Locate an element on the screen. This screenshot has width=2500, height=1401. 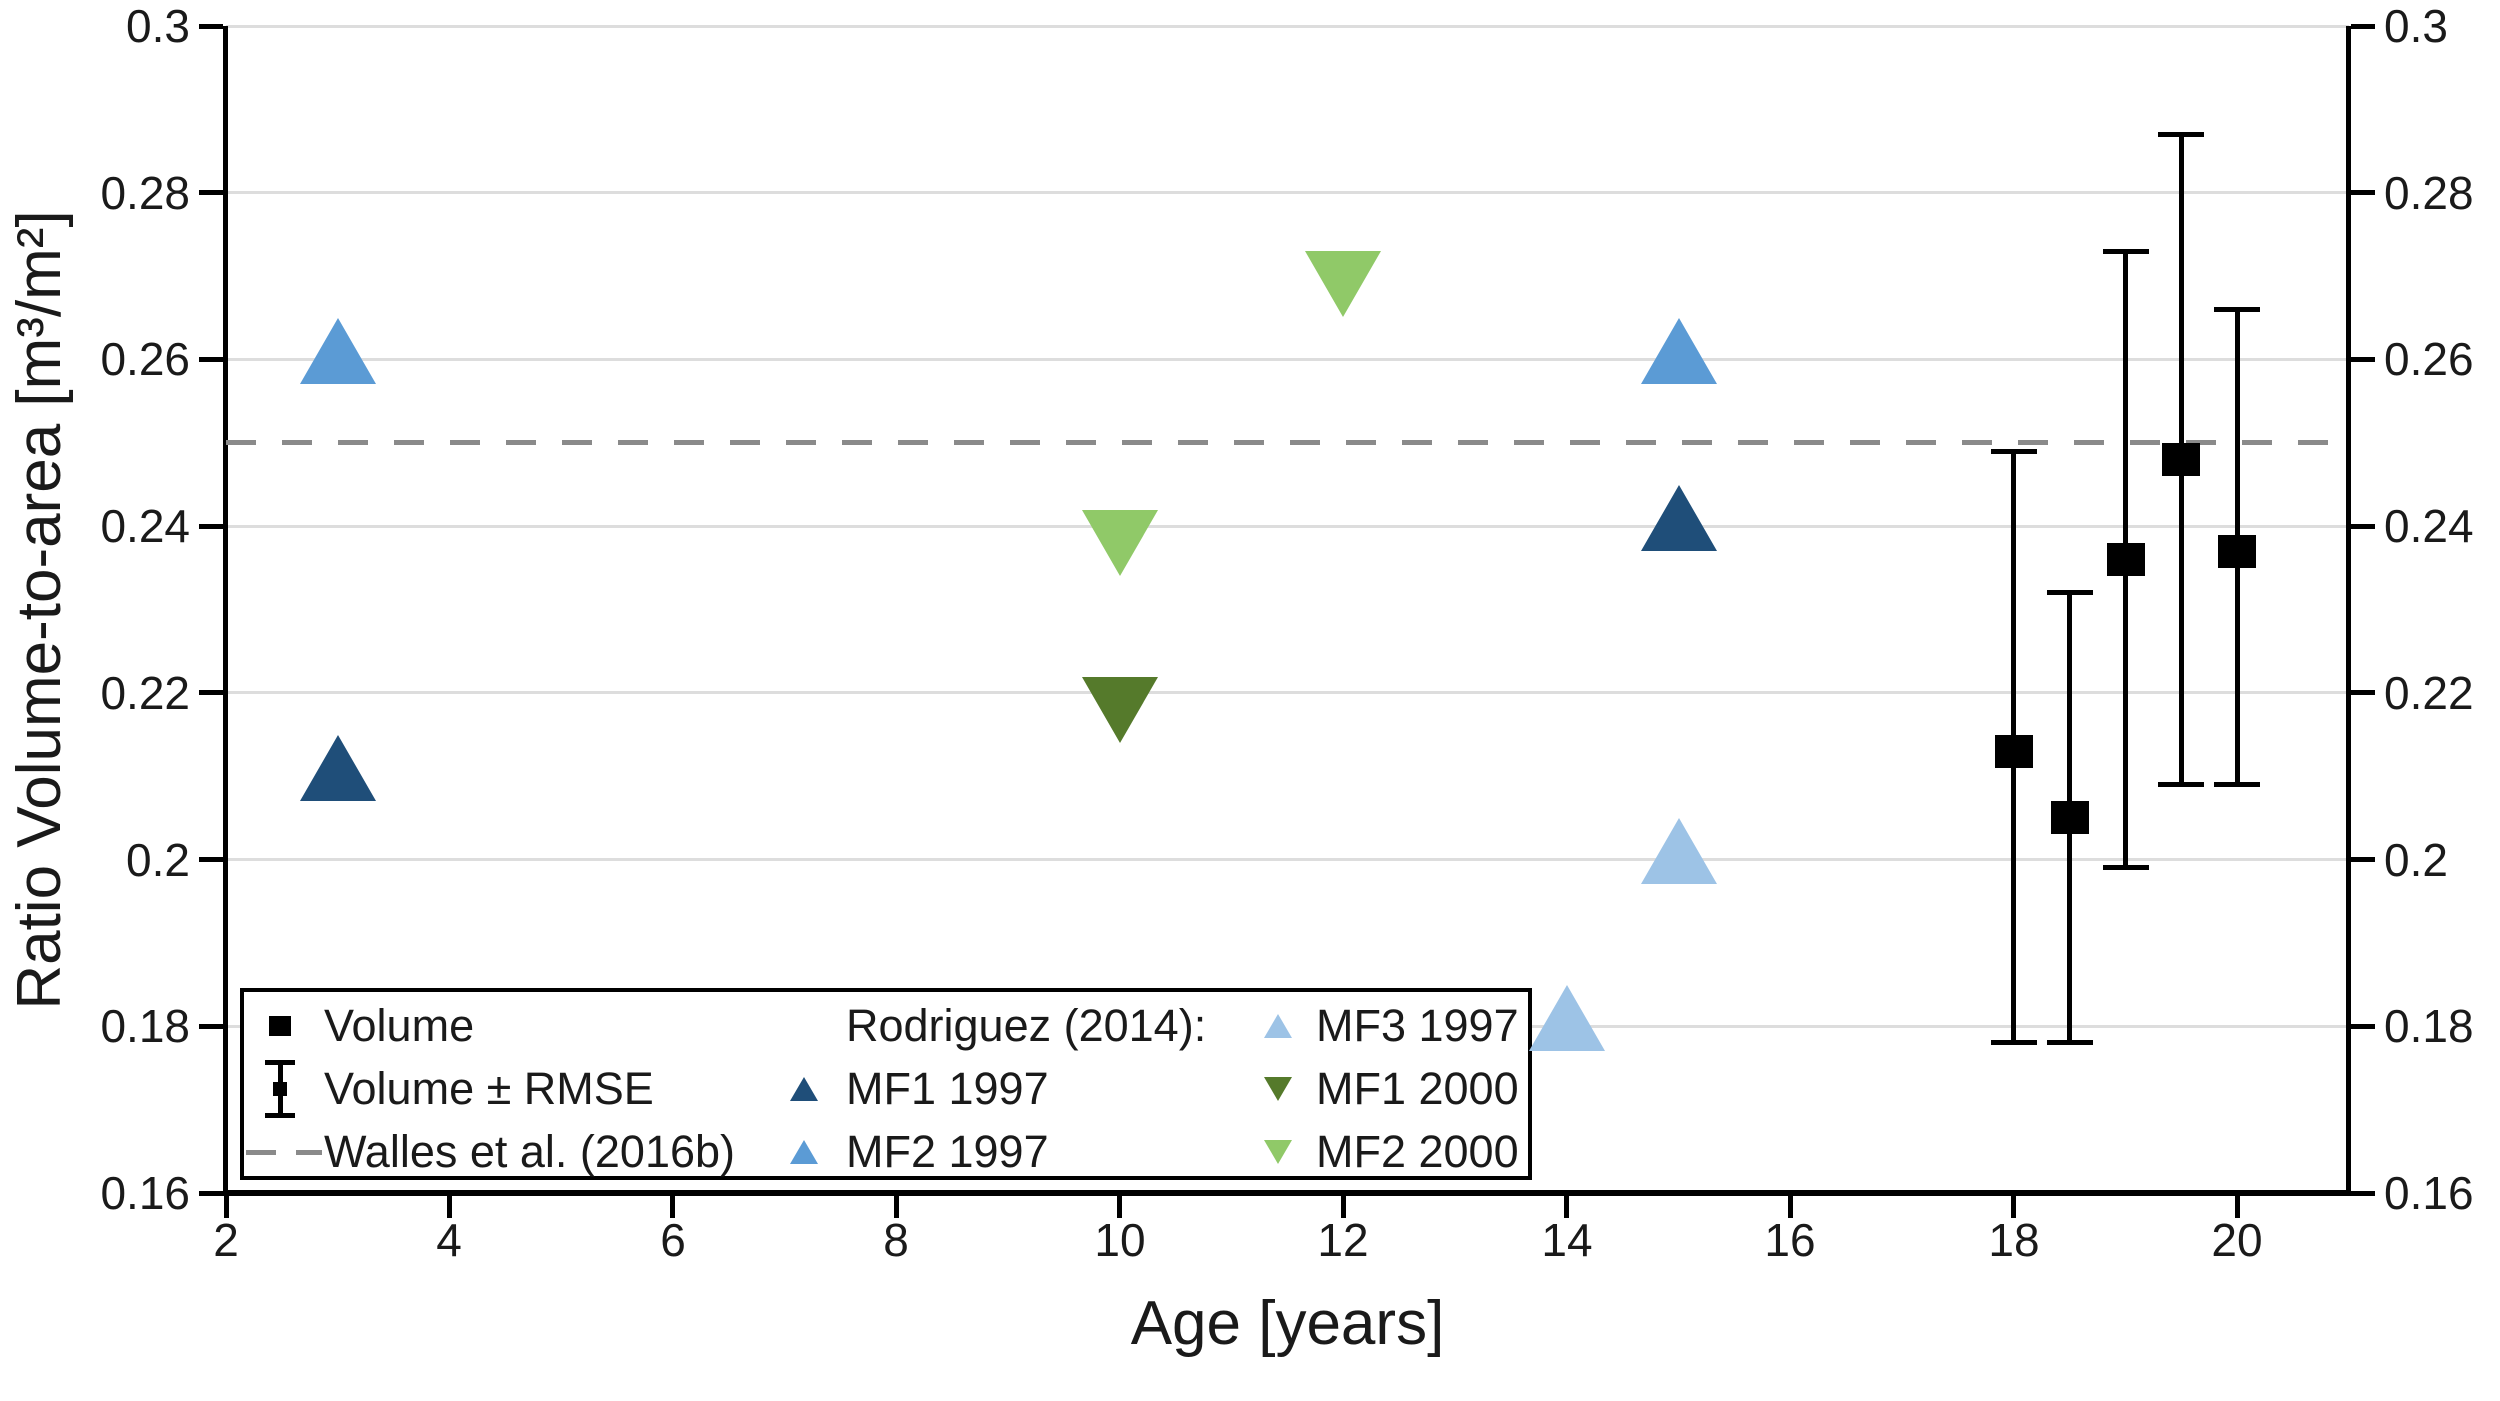
marker-volume-x20 is located at coordinates (2237, 551).